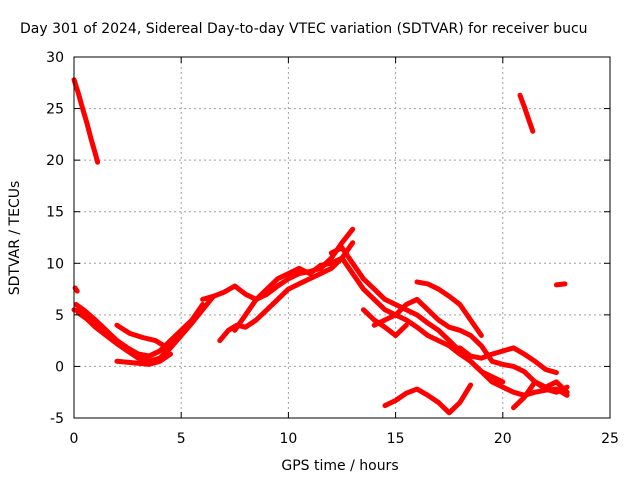 The height and width of the screenshot is (480, 640). I want to click on y-tick-label: 30, so click(55, 58).